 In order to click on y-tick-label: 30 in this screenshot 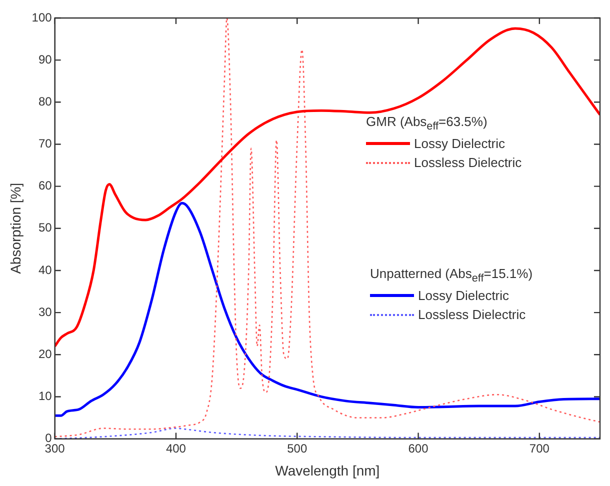, I will do `click(45, 311)`.